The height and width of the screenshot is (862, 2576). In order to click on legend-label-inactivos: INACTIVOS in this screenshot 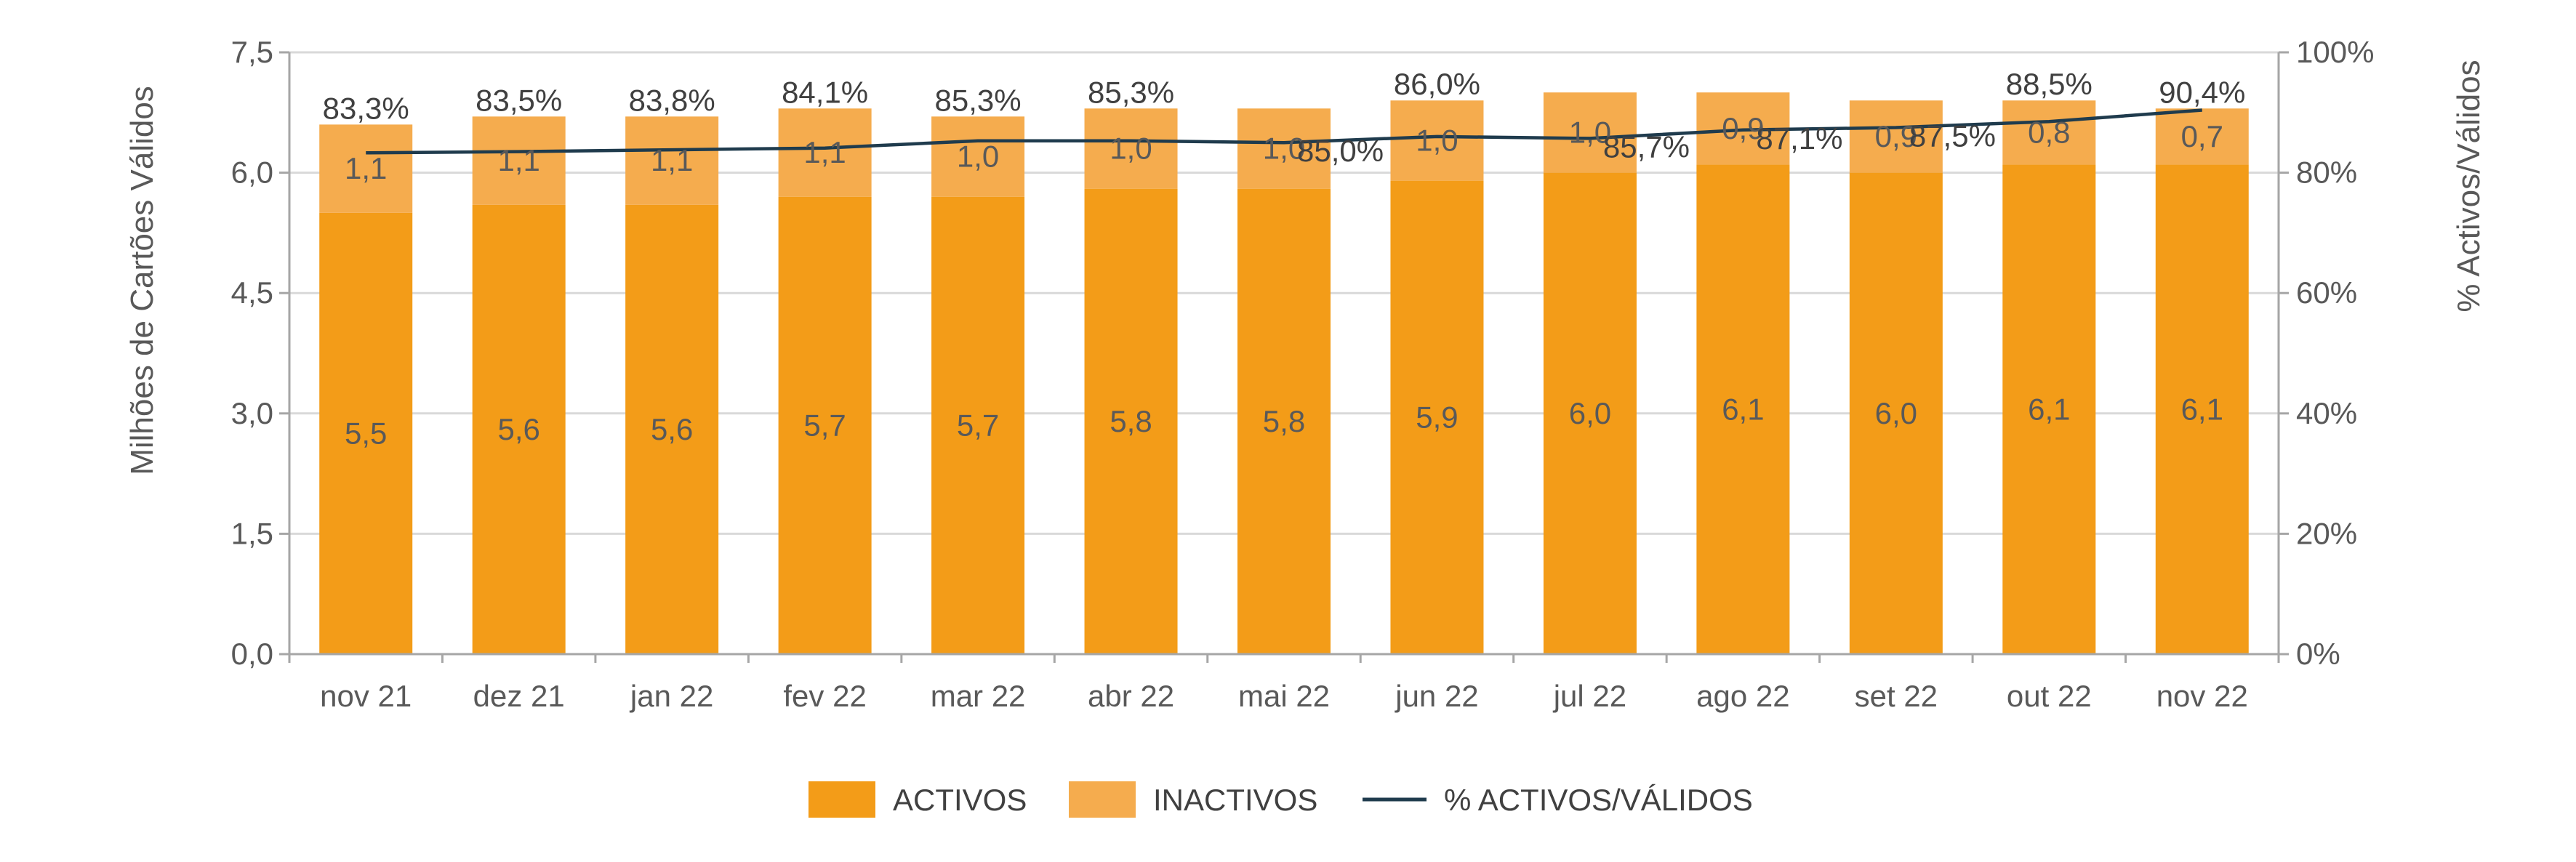, I will do `click(1235, 800)`.